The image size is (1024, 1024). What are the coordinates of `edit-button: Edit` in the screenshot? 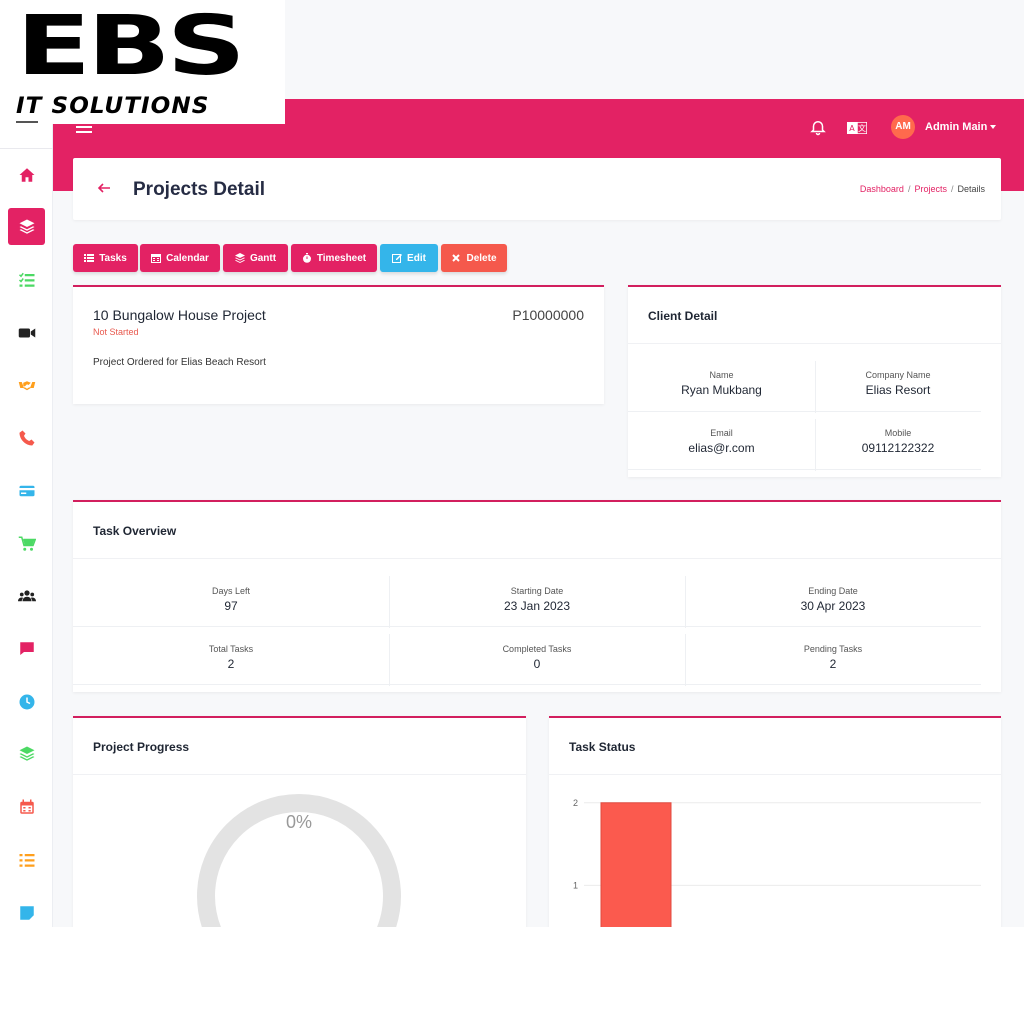 It's located at (409, 258).